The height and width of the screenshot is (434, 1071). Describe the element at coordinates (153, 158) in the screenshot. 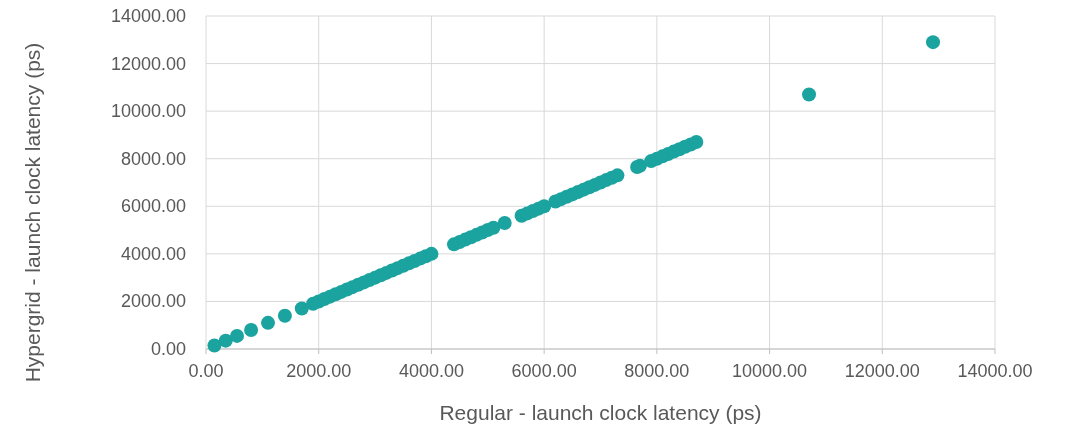

I see `y-tick-label: 8000.00` at that location.